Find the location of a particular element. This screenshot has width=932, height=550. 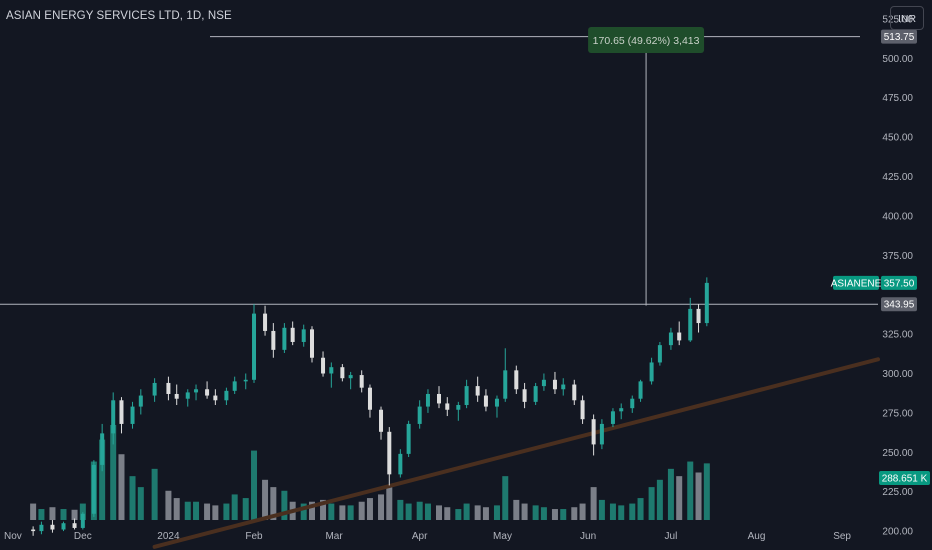

time-tick-label: Apr is located at coordinates (420, 536).